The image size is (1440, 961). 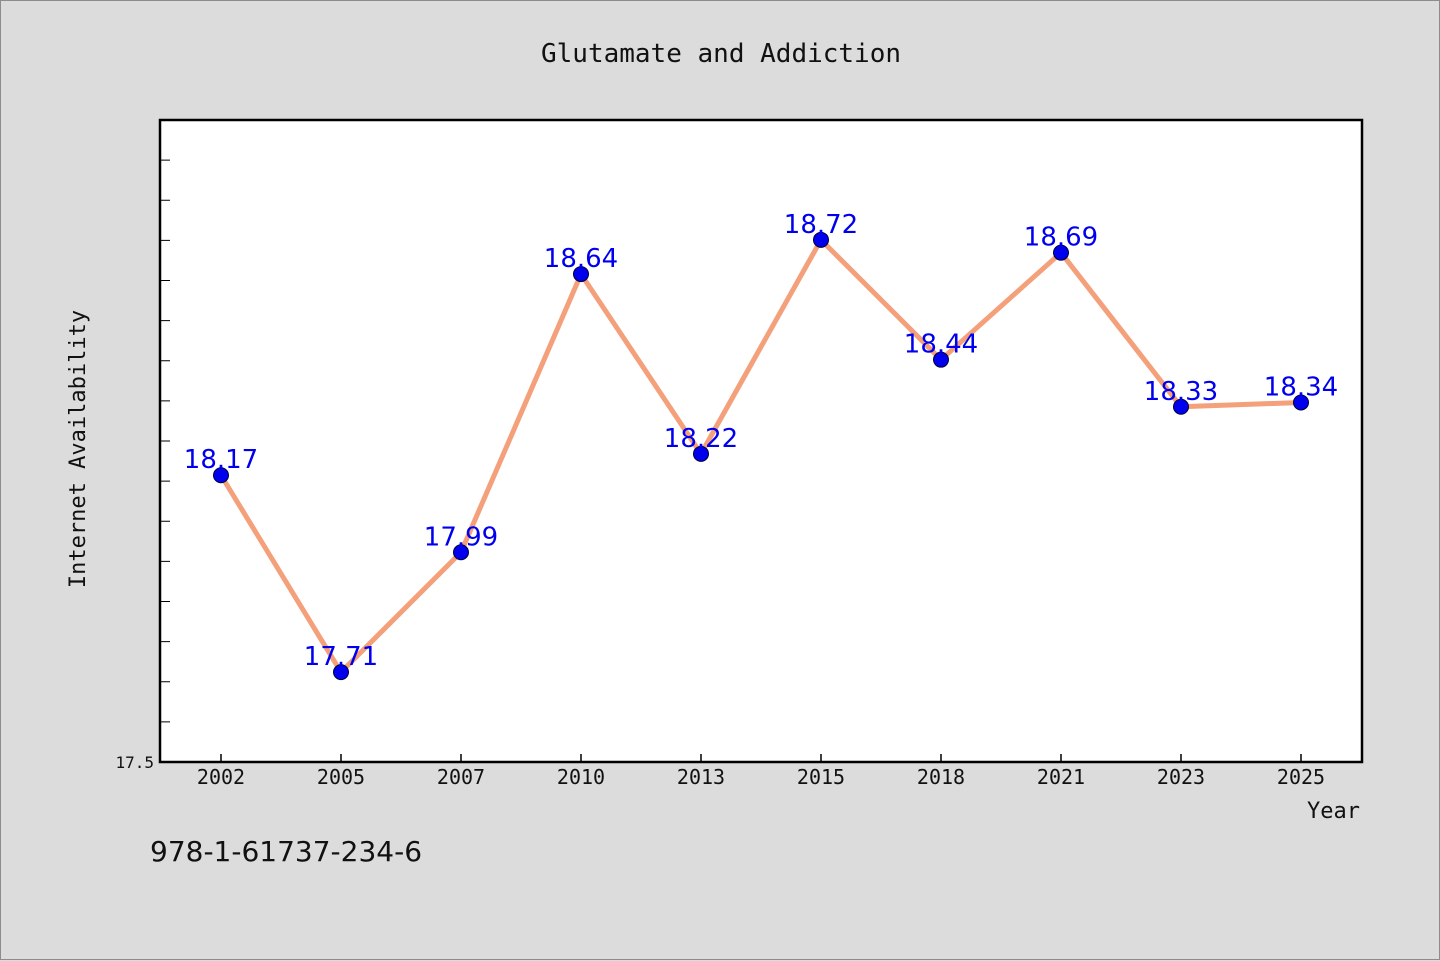 I want to click on data-label: 18.64, so click(x=581, y=259).